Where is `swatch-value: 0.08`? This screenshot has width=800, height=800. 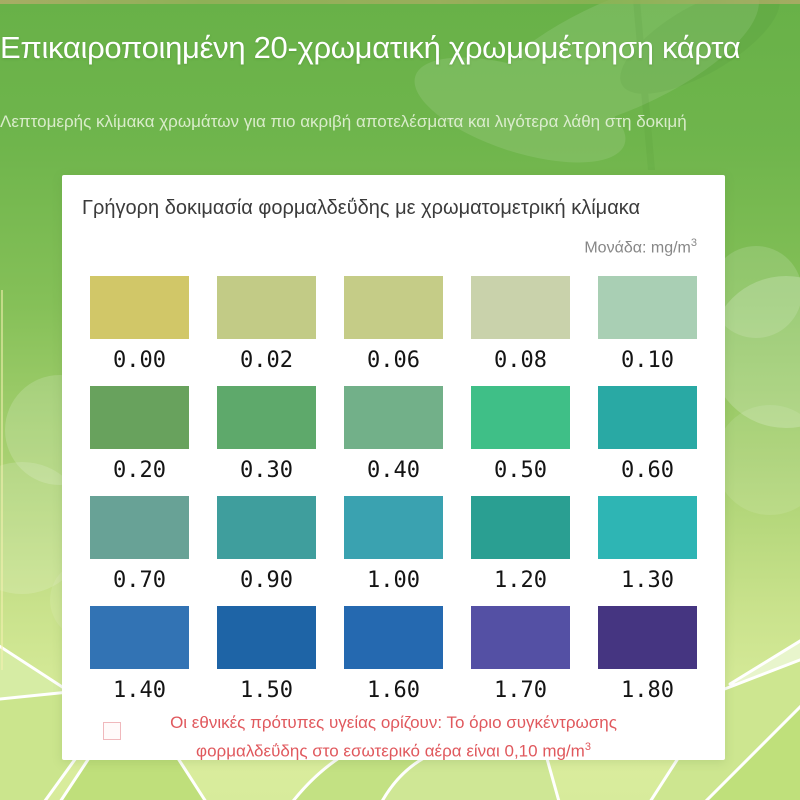
swatch-value: 0.08 is located at coordinates (520, 360).